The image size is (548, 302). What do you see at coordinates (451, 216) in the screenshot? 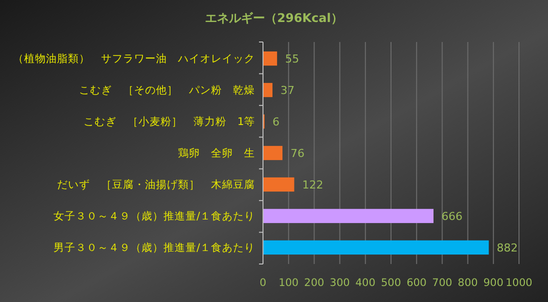
I see `data-label: 666` at bounding box center [451, 216].